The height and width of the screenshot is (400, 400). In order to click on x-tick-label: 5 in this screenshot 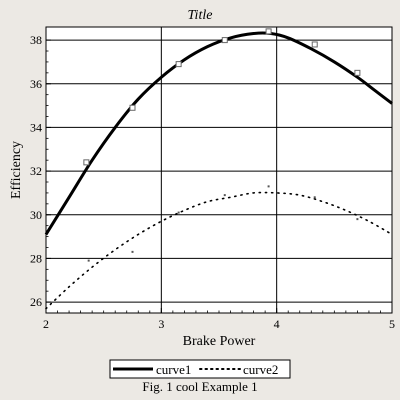, I will do `click(392, 324)`.